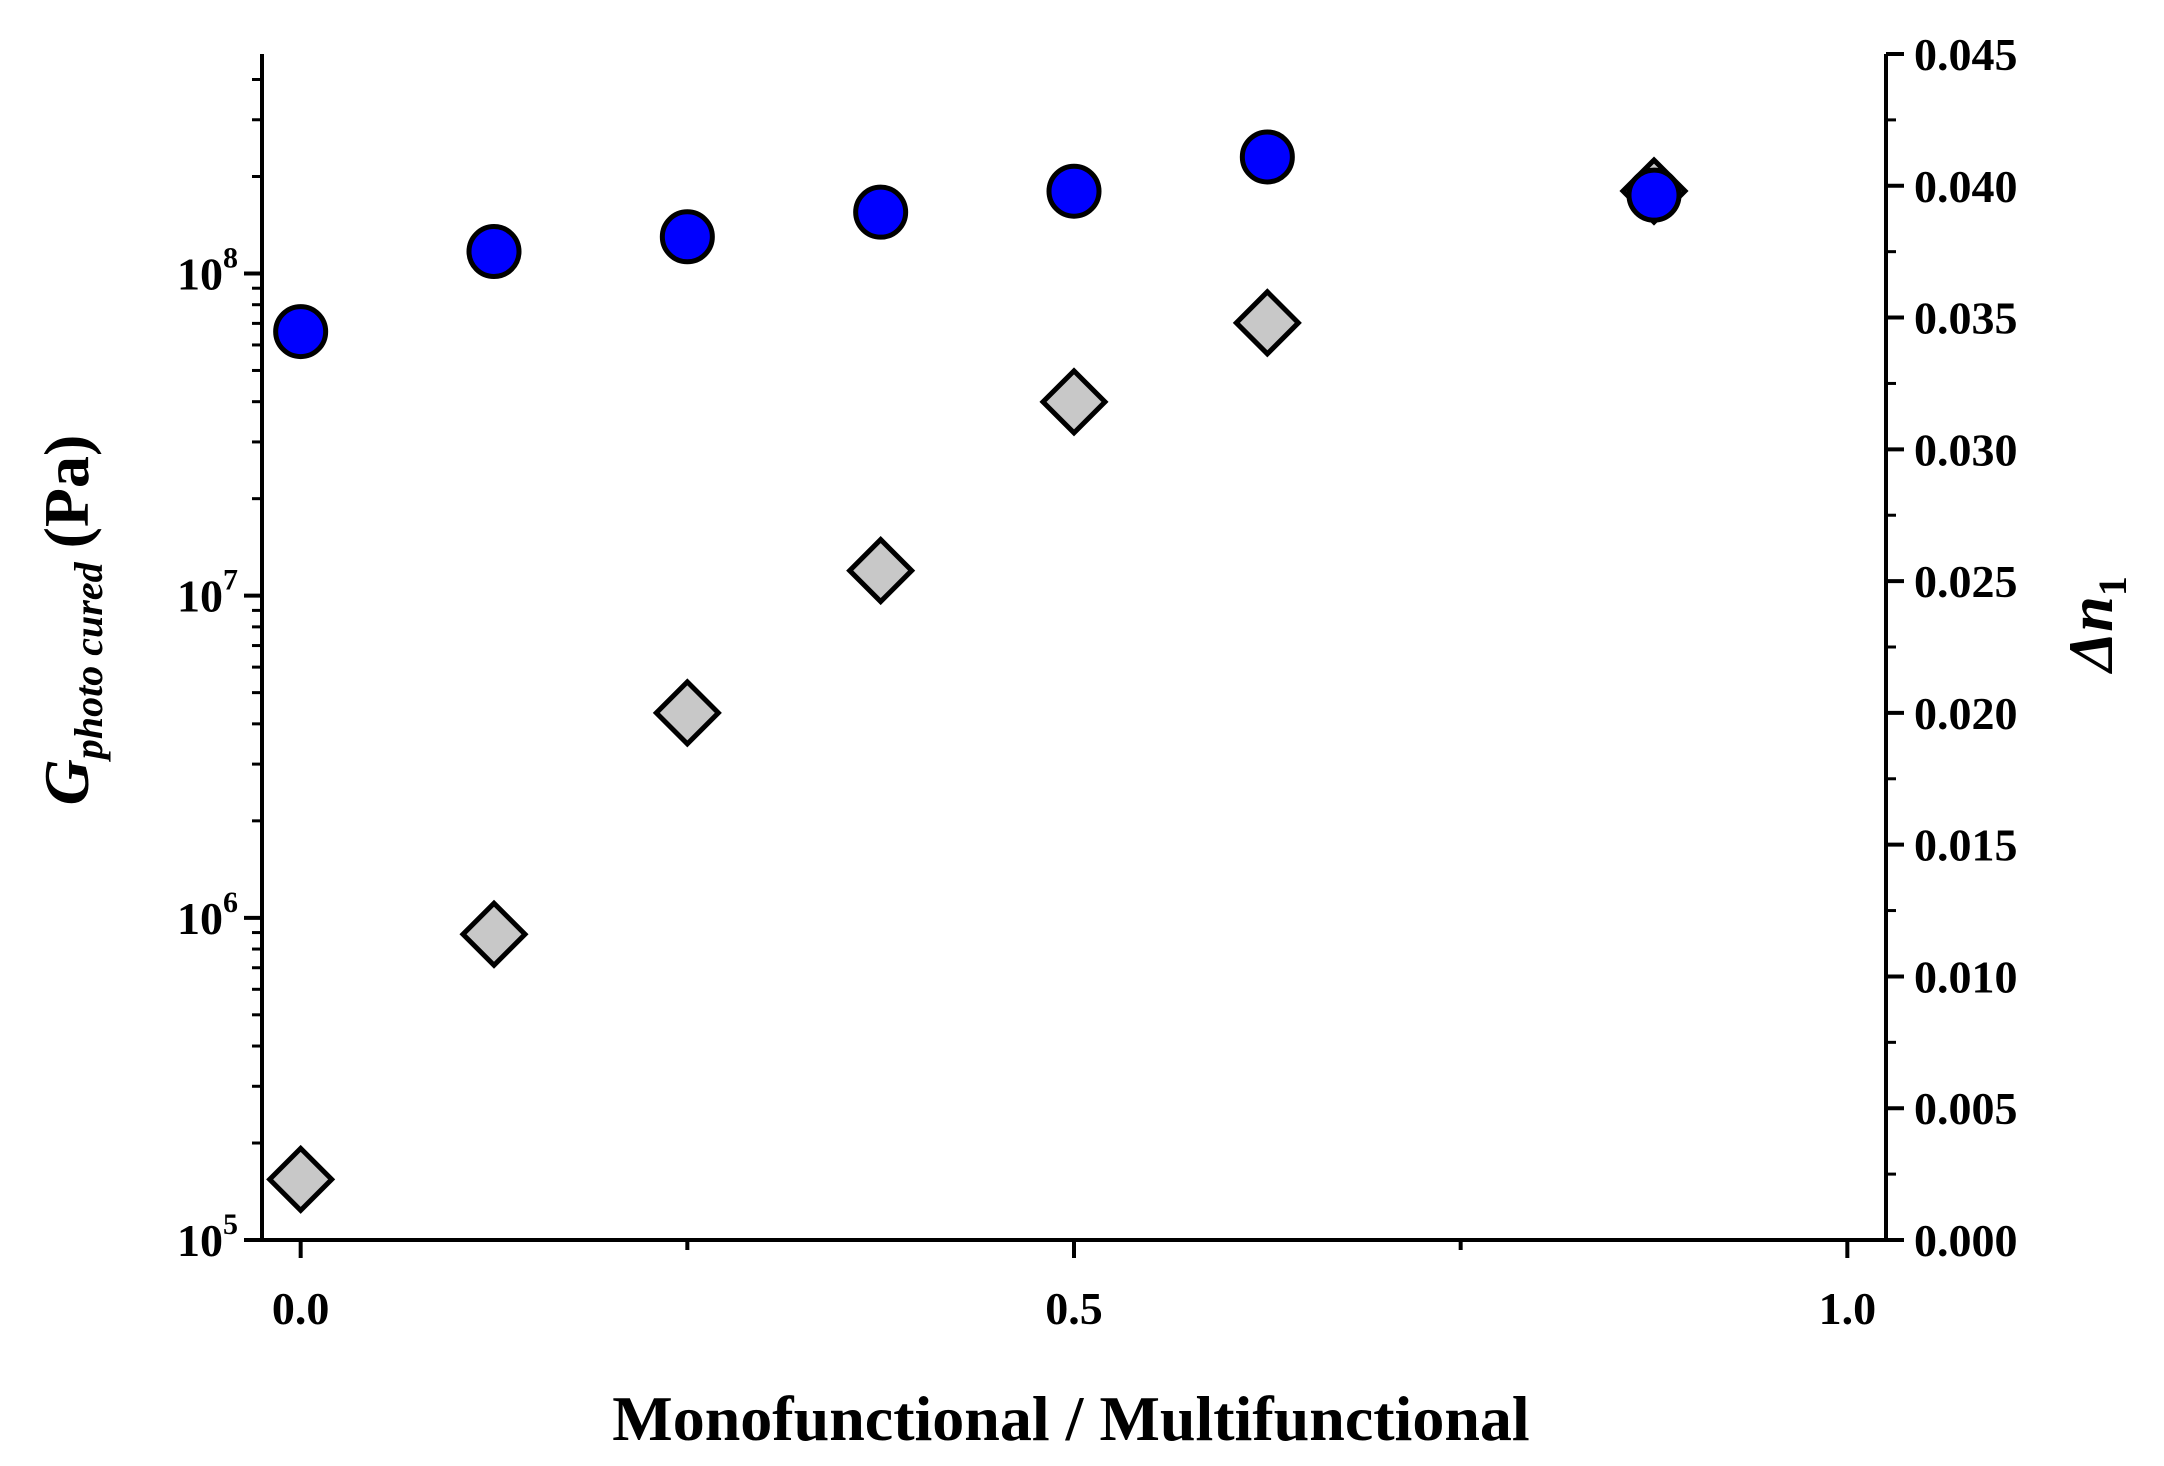  Describe the element at coordinates (1848, 1308) in the screenshot. I see `x-tick-label: 1.0` at that location.